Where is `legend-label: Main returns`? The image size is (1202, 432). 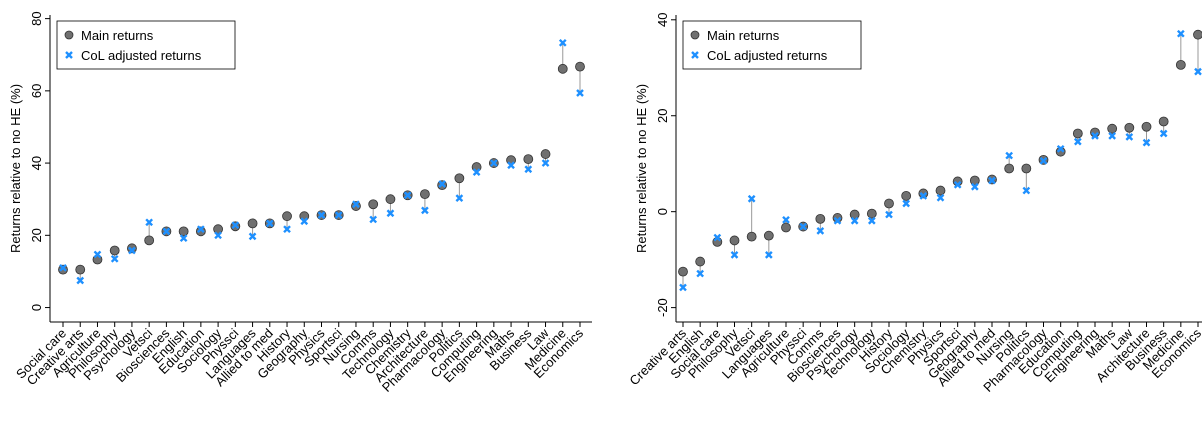
legend-label: Main returns is located at coordinates (117, 35).